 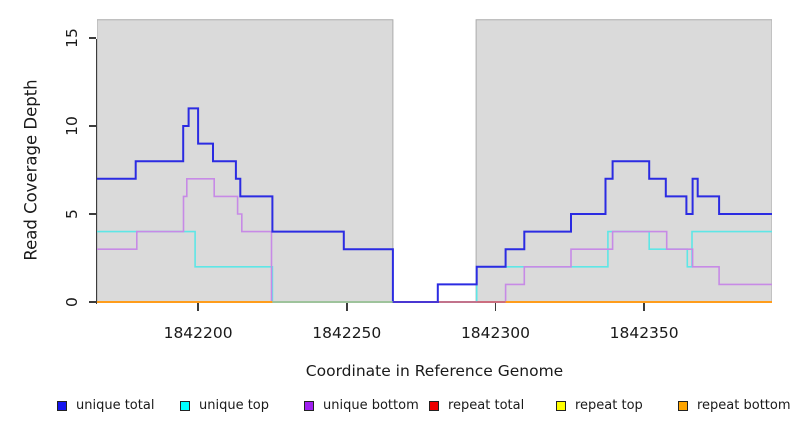 I want to click on x-axis-tick-label: 1842350, so click(x=644, y=333).